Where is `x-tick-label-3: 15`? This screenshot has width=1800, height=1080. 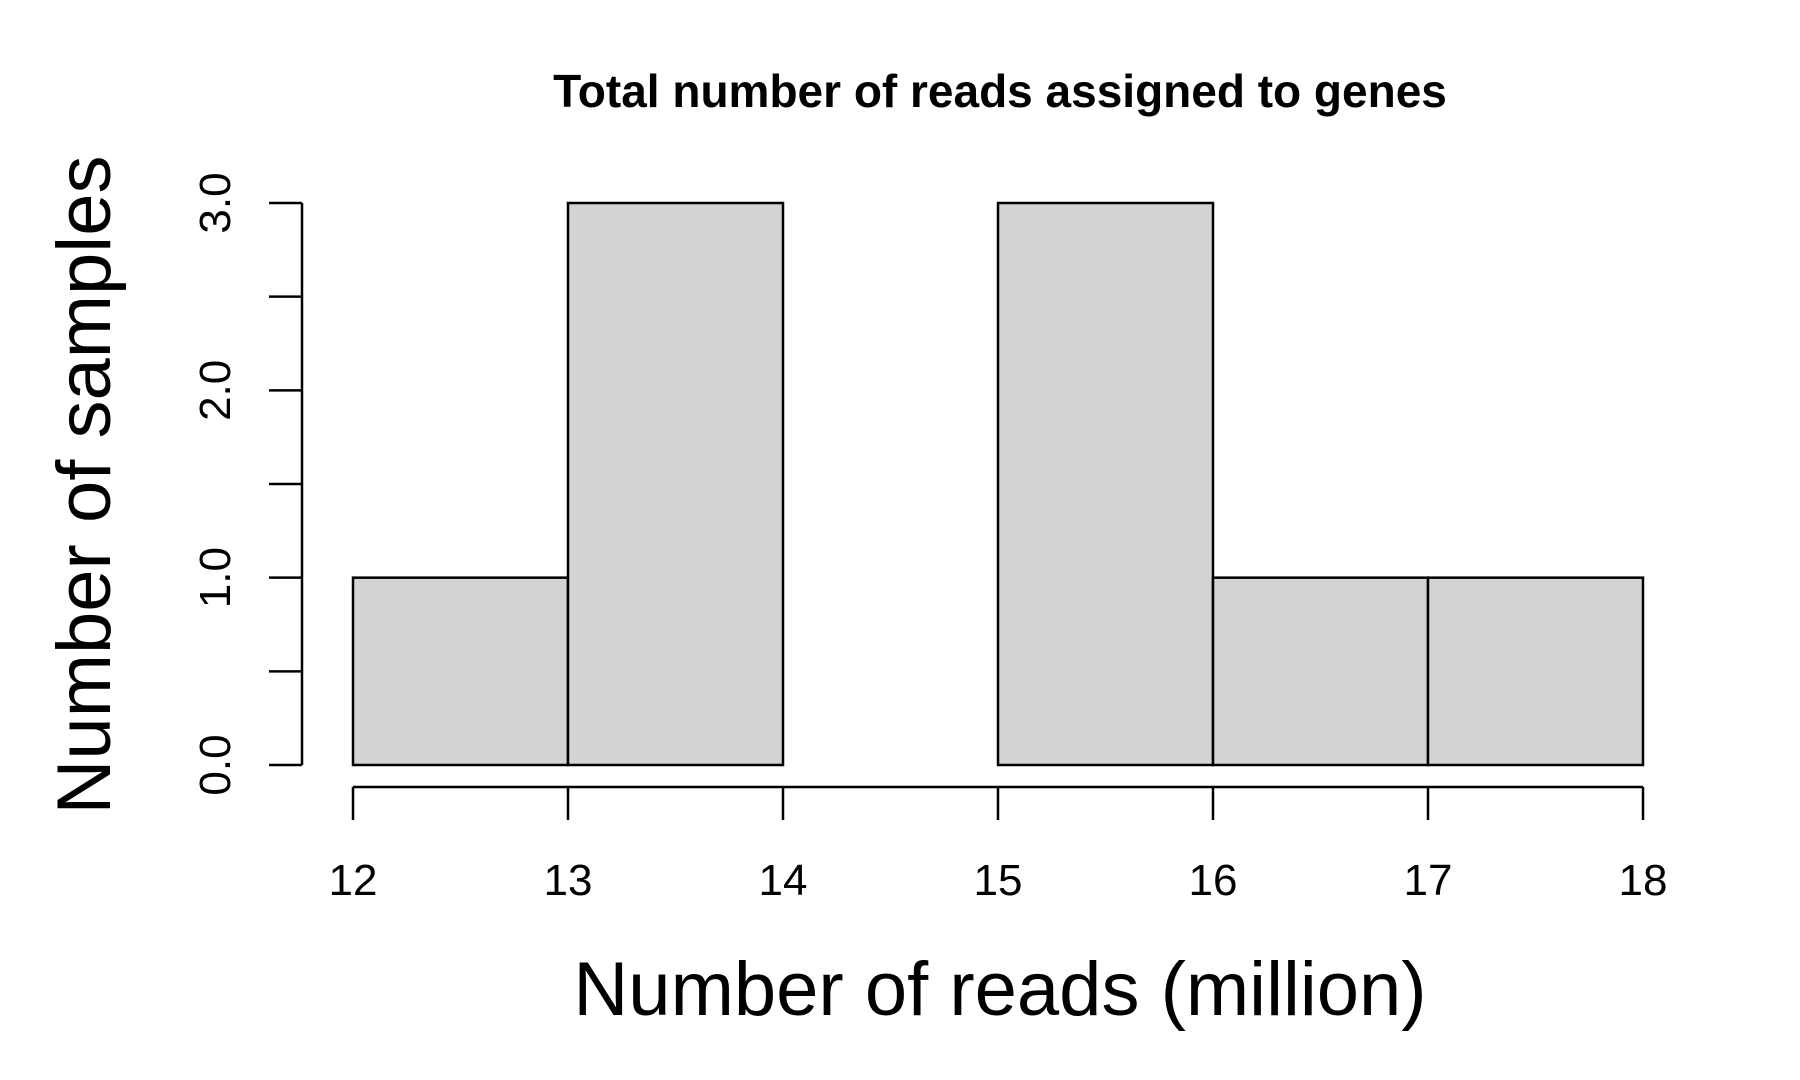 x-tick-label-3: 15 is located at coordinates (998, 880).